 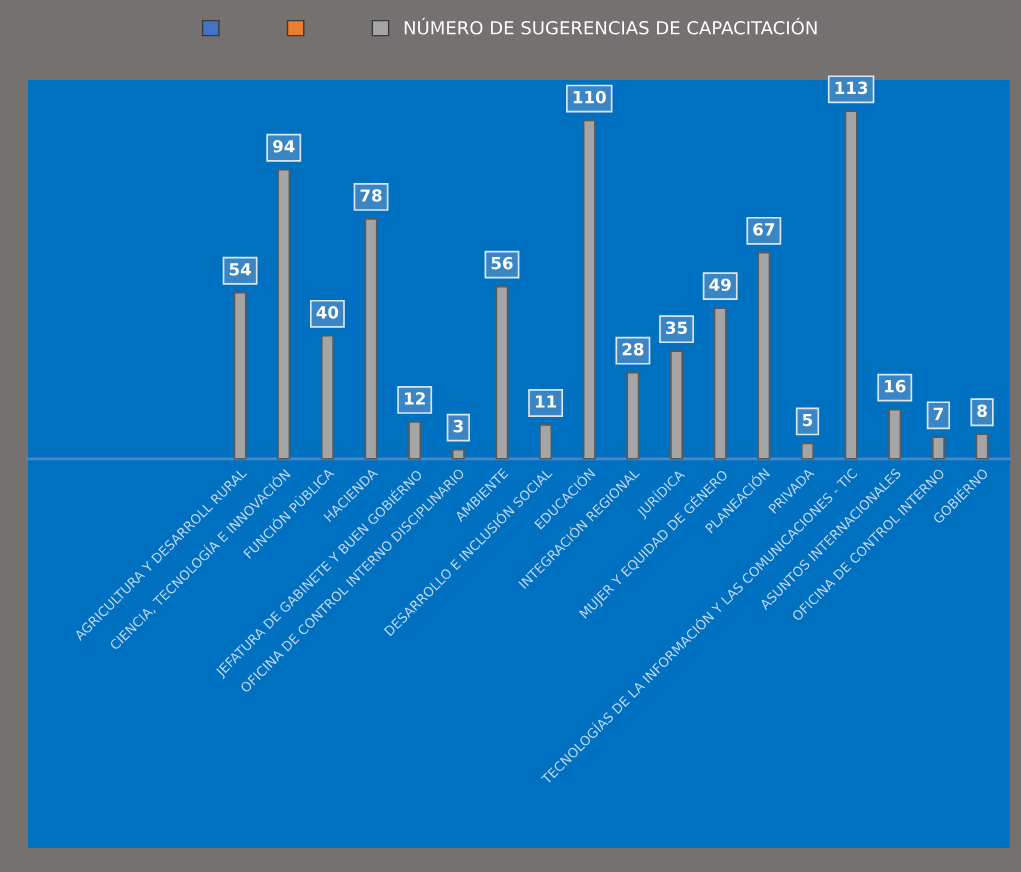 What do you see at coordinates (676, 328) in the screenshot?
I see `data-label: 35` at bounding box center [676, 328].